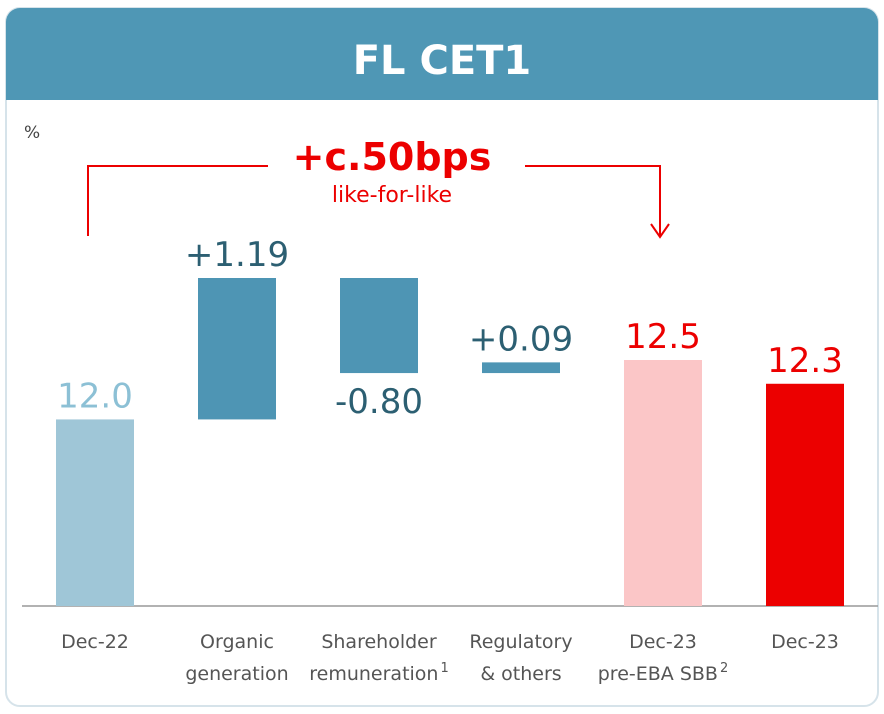 The width and height of the screenshot is (884, 714). I want to click on x-tick-label: generation, so click(236, 674).